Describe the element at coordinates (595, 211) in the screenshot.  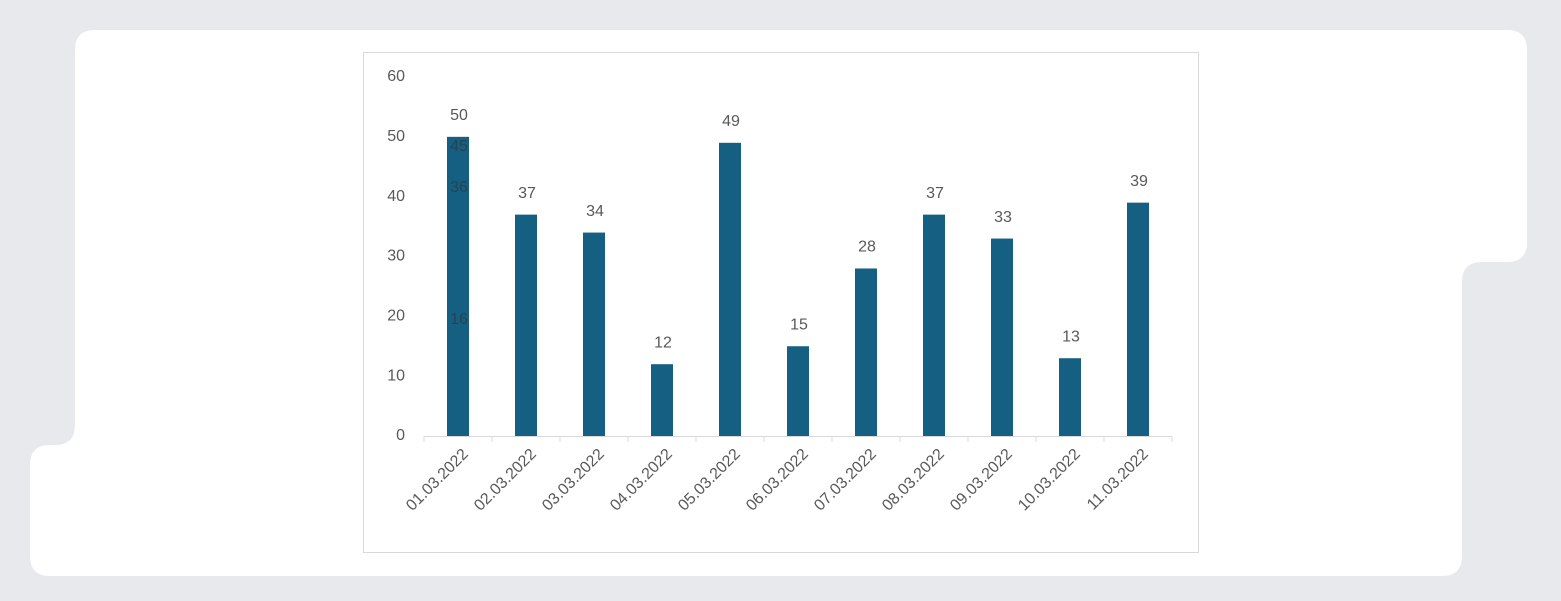
I see `data-label: 34` at that location.